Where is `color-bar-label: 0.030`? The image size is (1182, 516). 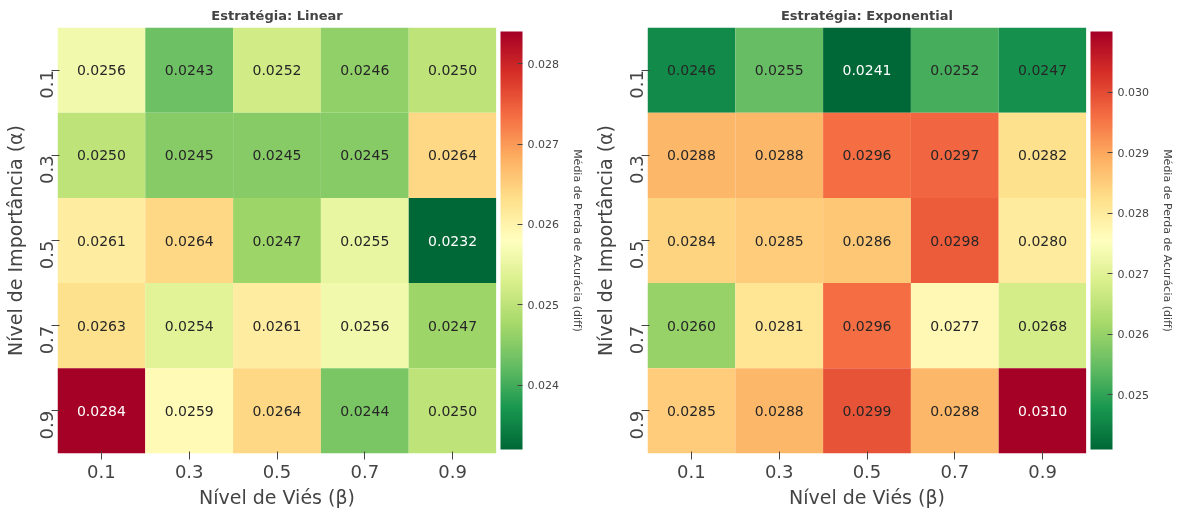
color-bar-label: 0.030 is located at coordinates (1133, 93).